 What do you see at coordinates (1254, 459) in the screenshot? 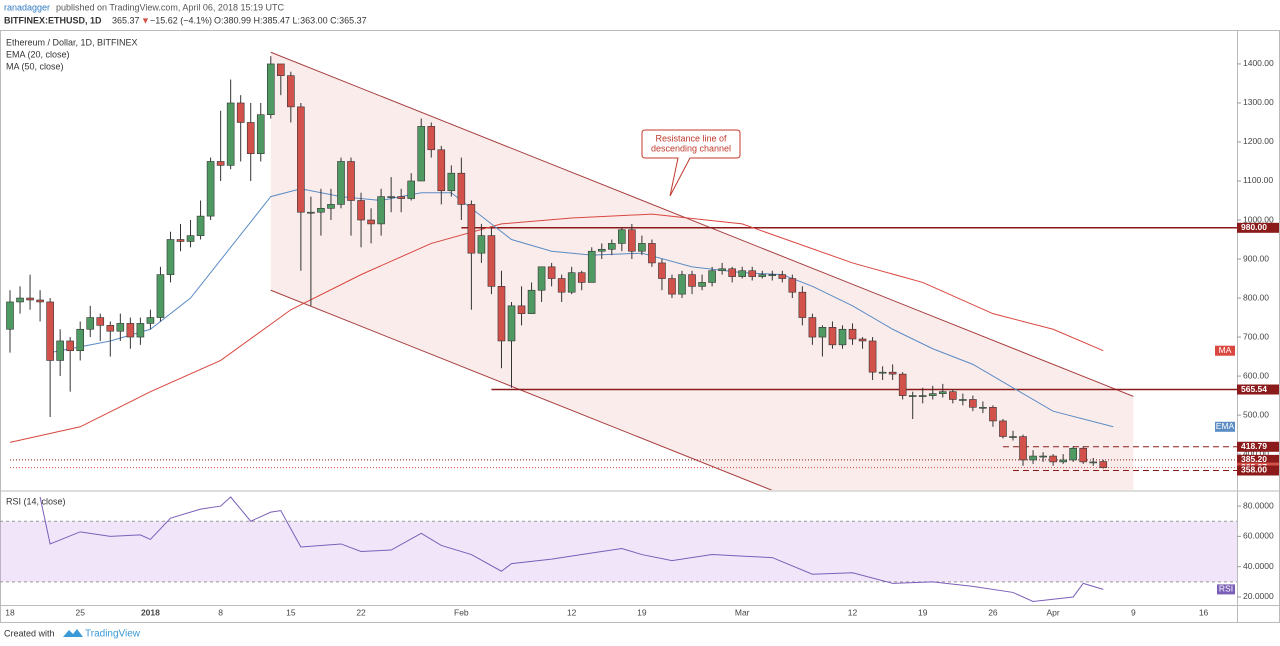
I see `level-label: 385.20` at bounding box center [1254, 459].